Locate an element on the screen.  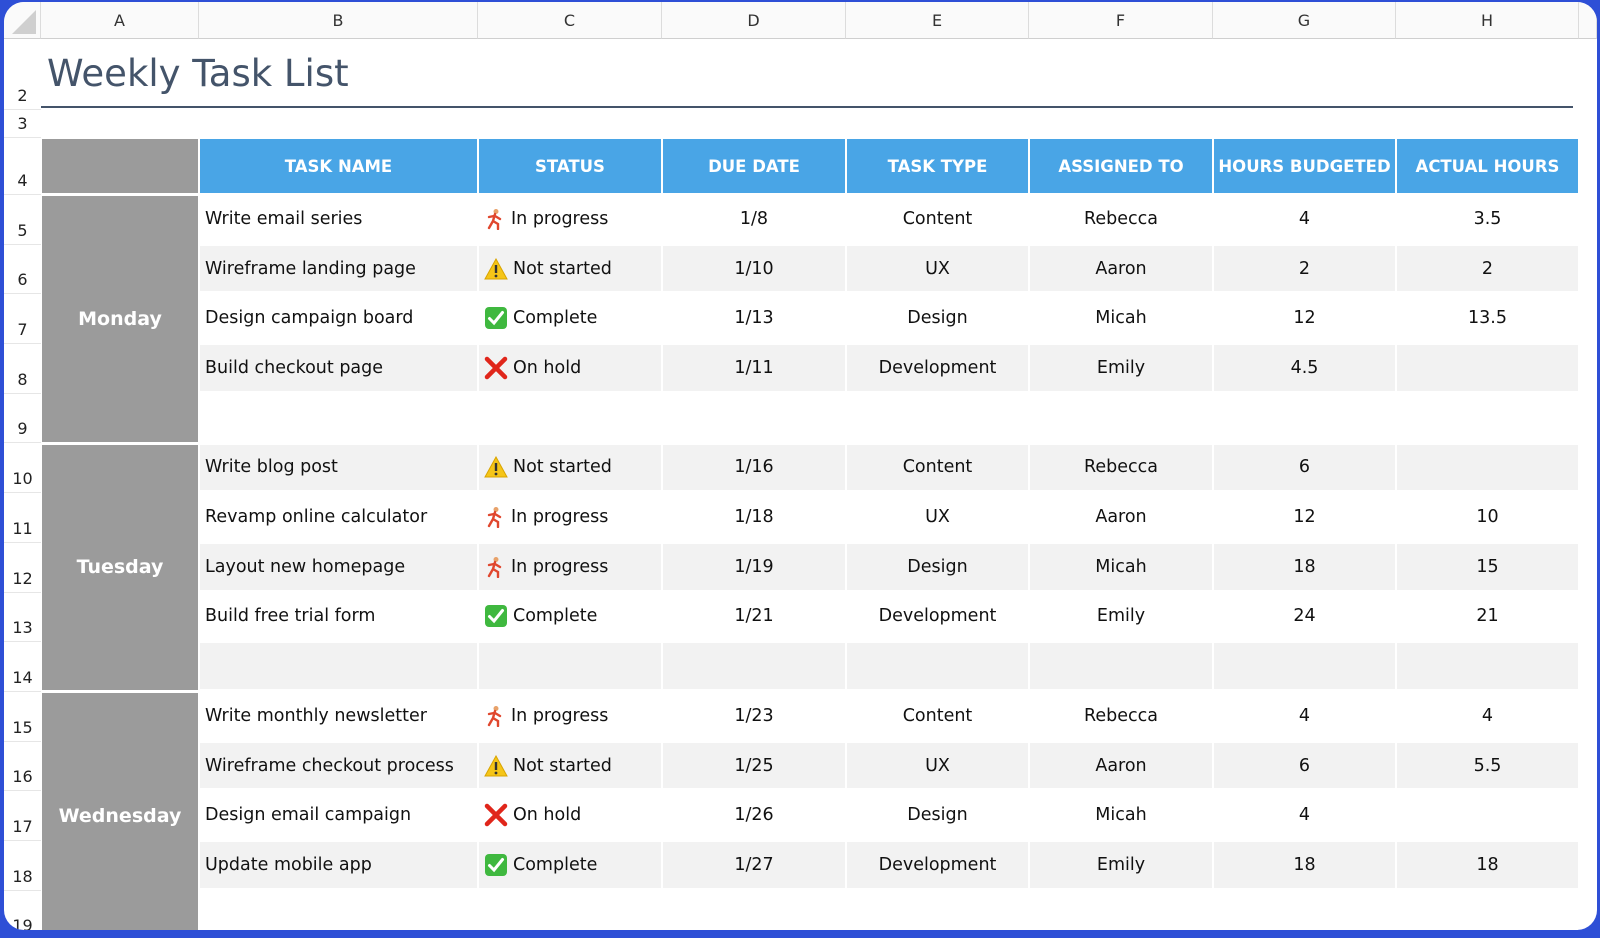
day-label: Wednesday is located at coordinates (120, 811).